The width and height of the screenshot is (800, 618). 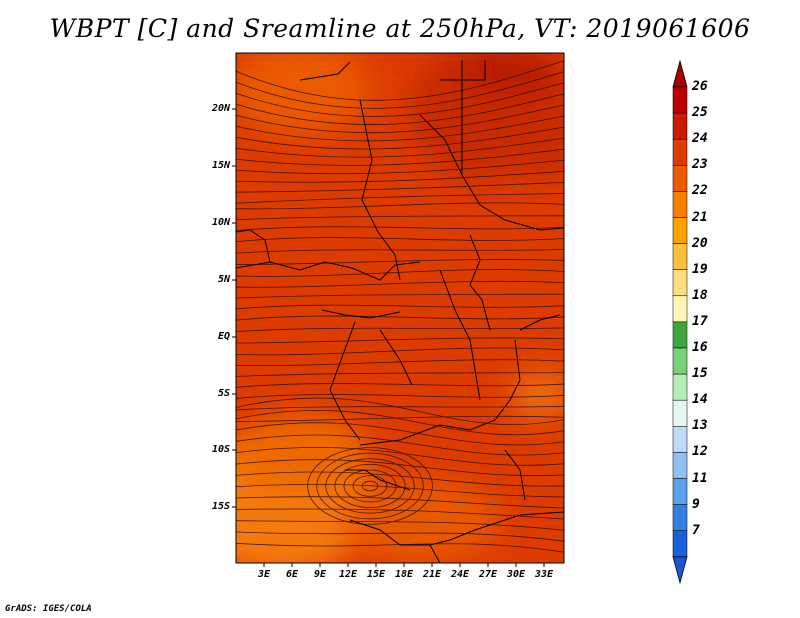 I want to click on colorbar-label: 22, so click(x=700, y=191).